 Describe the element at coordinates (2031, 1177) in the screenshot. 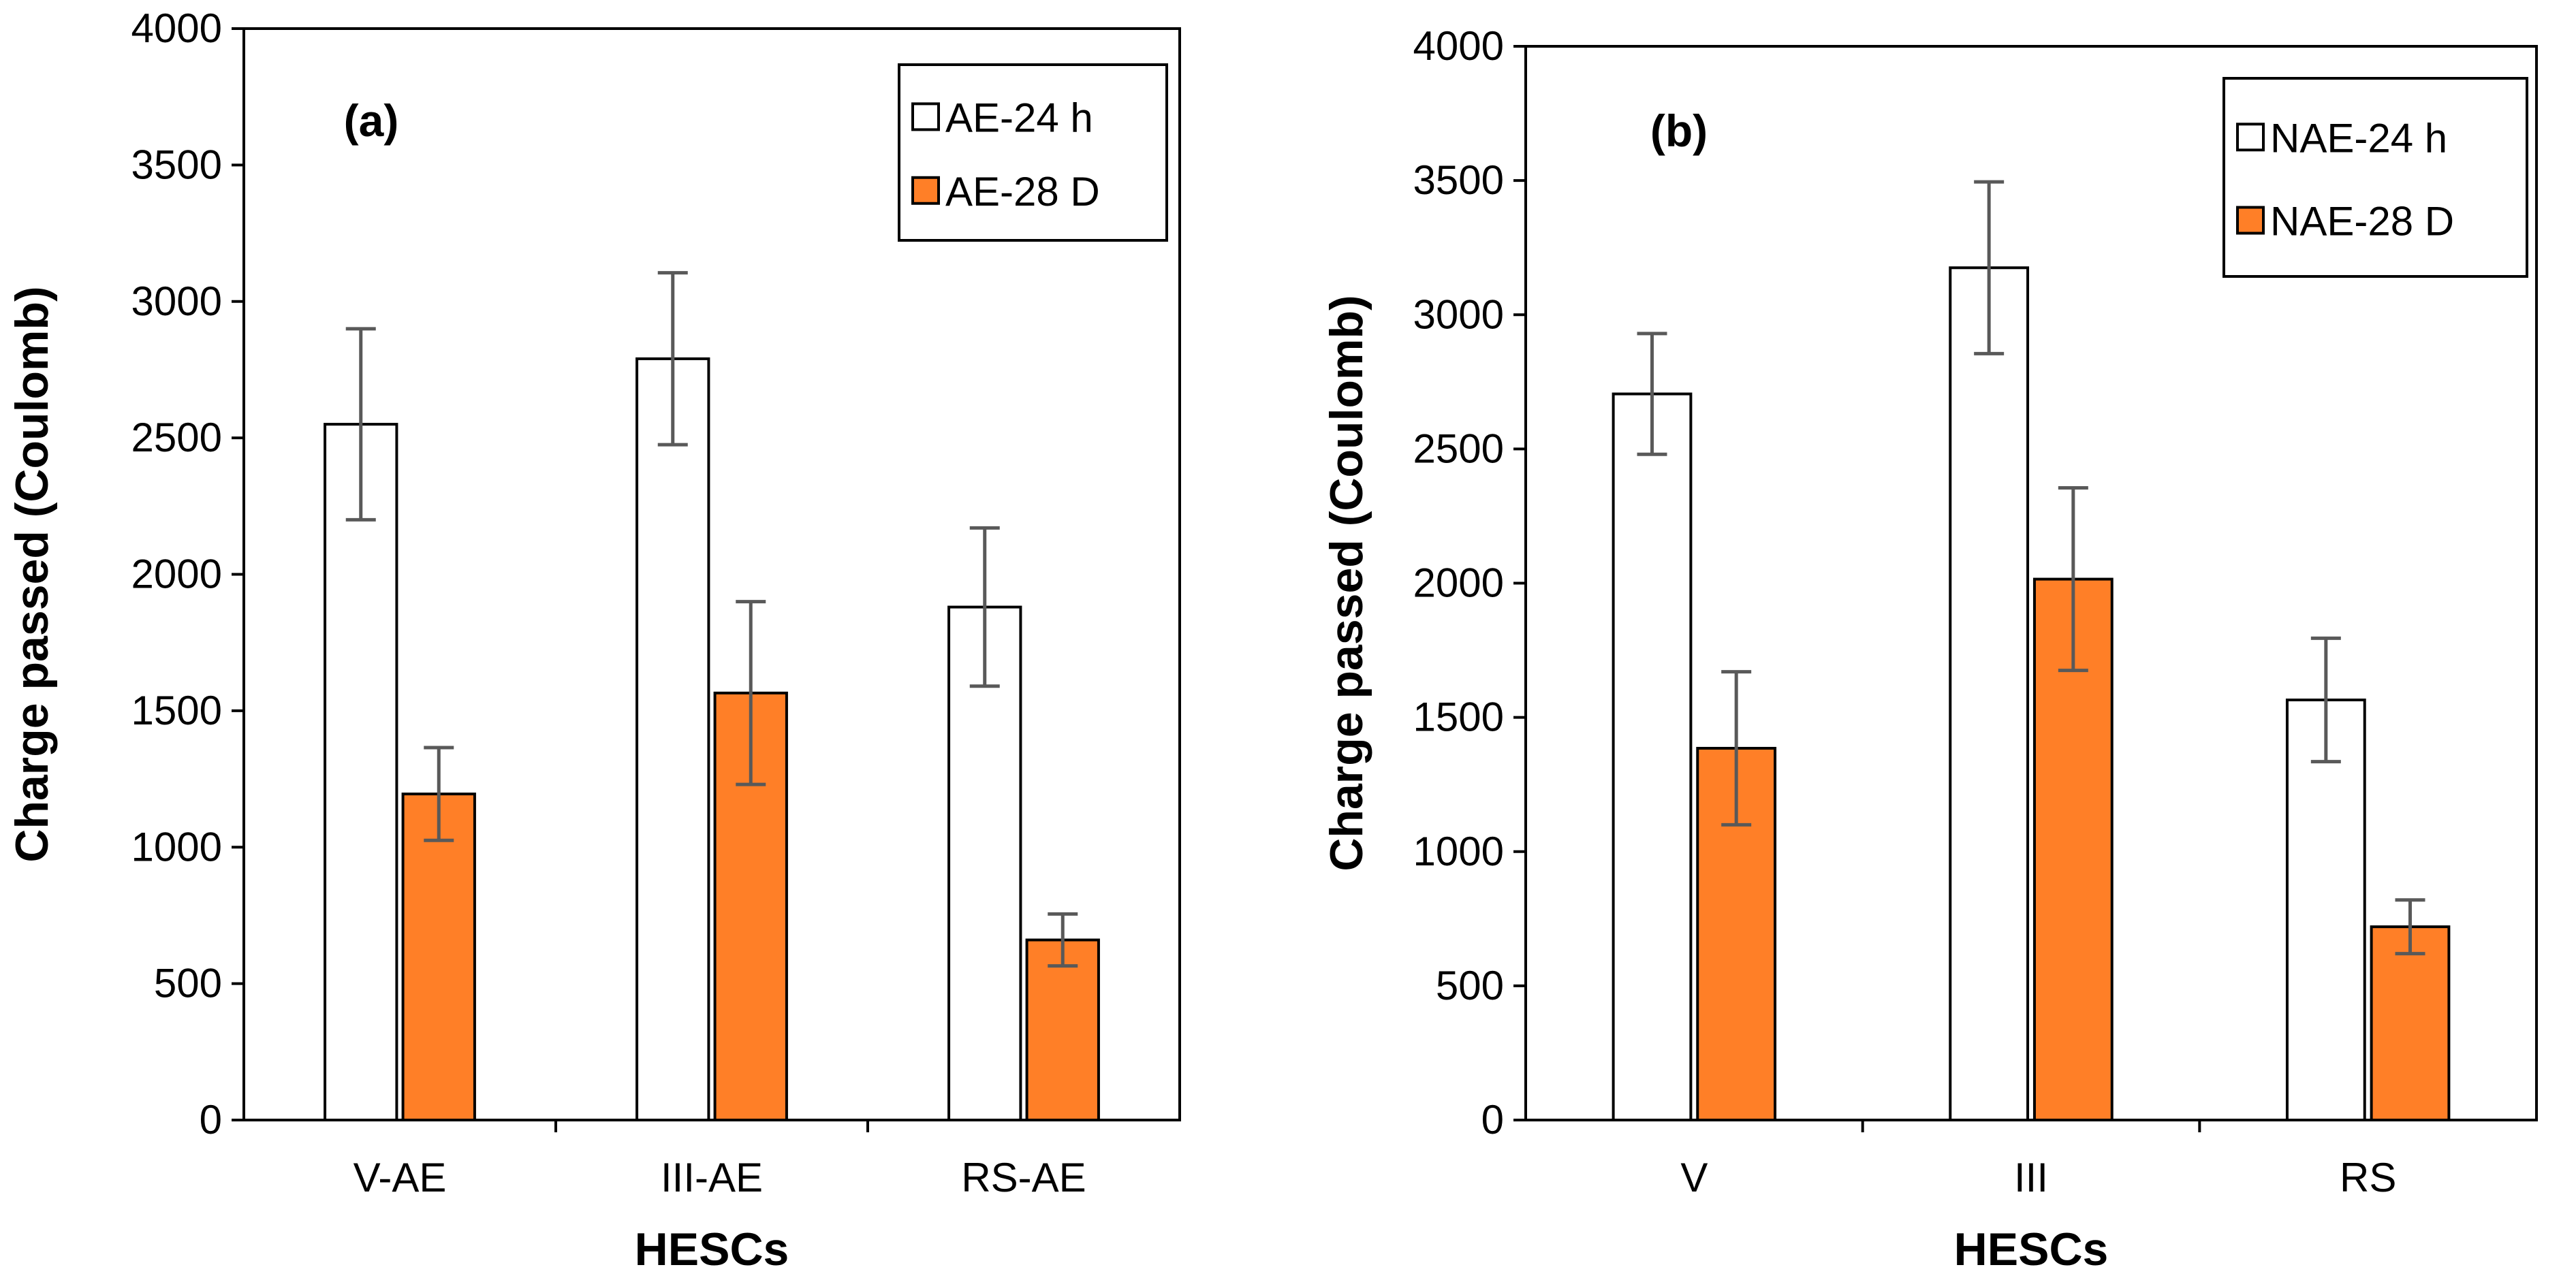

I see `x-category-label: III` at that location.